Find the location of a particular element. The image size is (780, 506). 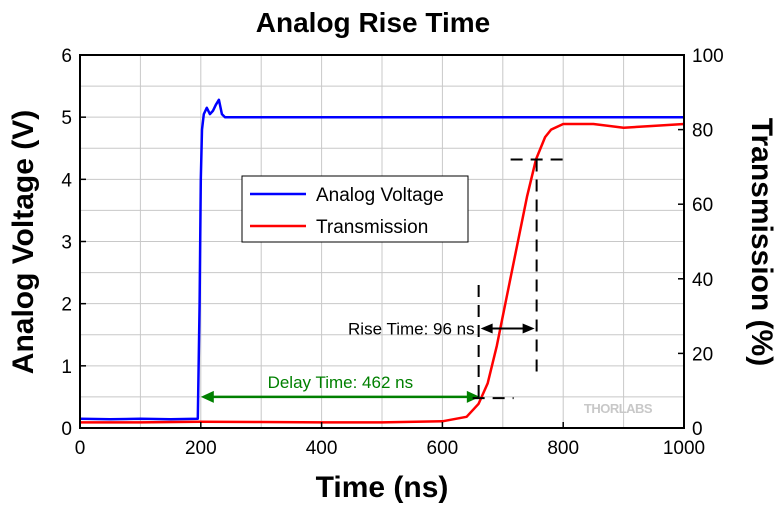

y2-axis-label: Transmission (%) is located at coordinates (761, 242).